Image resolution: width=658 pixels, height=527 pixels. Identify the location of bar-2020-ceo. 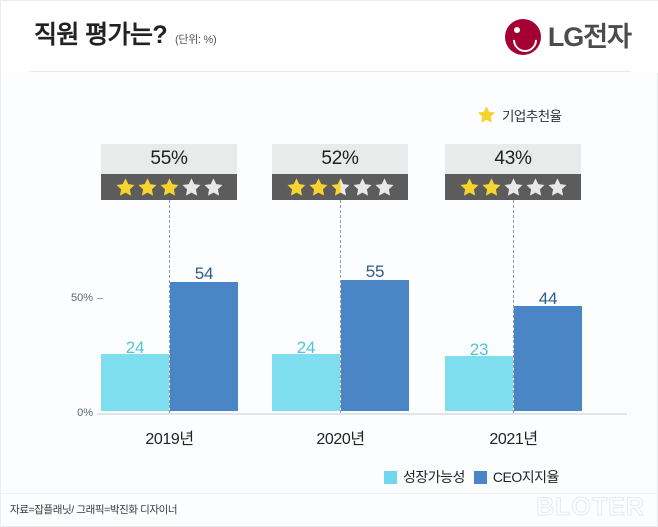
(375, 345).